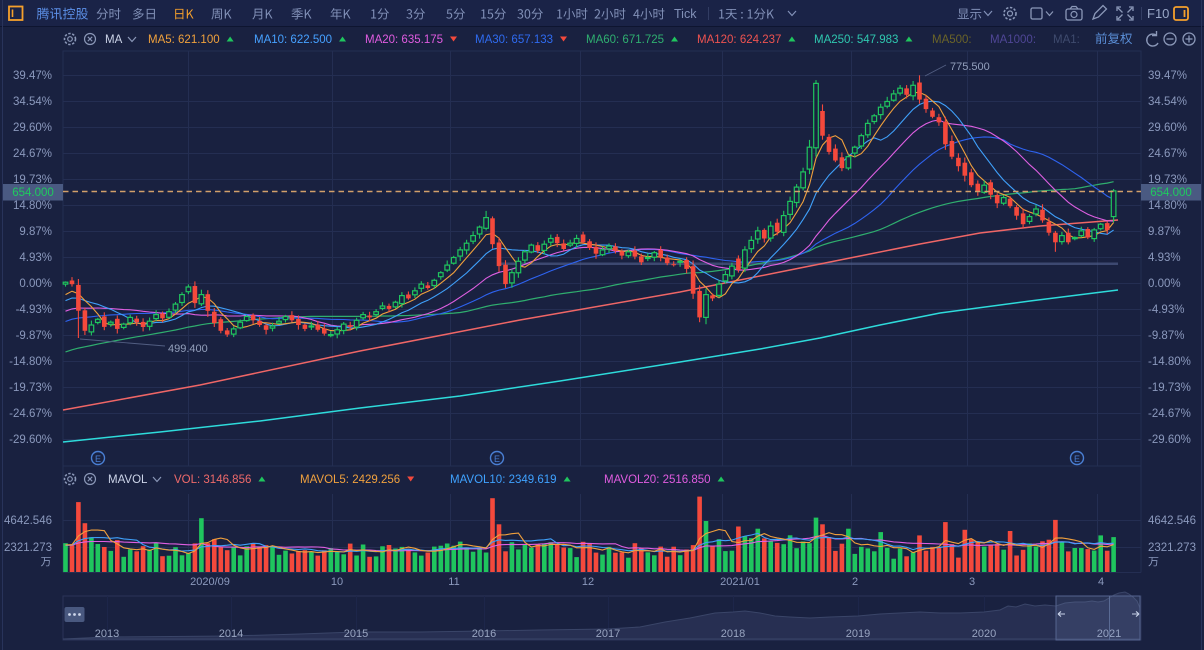 The image size is (1204, 650). Describe the element at coordinates (210, 582) in the screenshot. I see `svg-text: 2020/09` at that location.